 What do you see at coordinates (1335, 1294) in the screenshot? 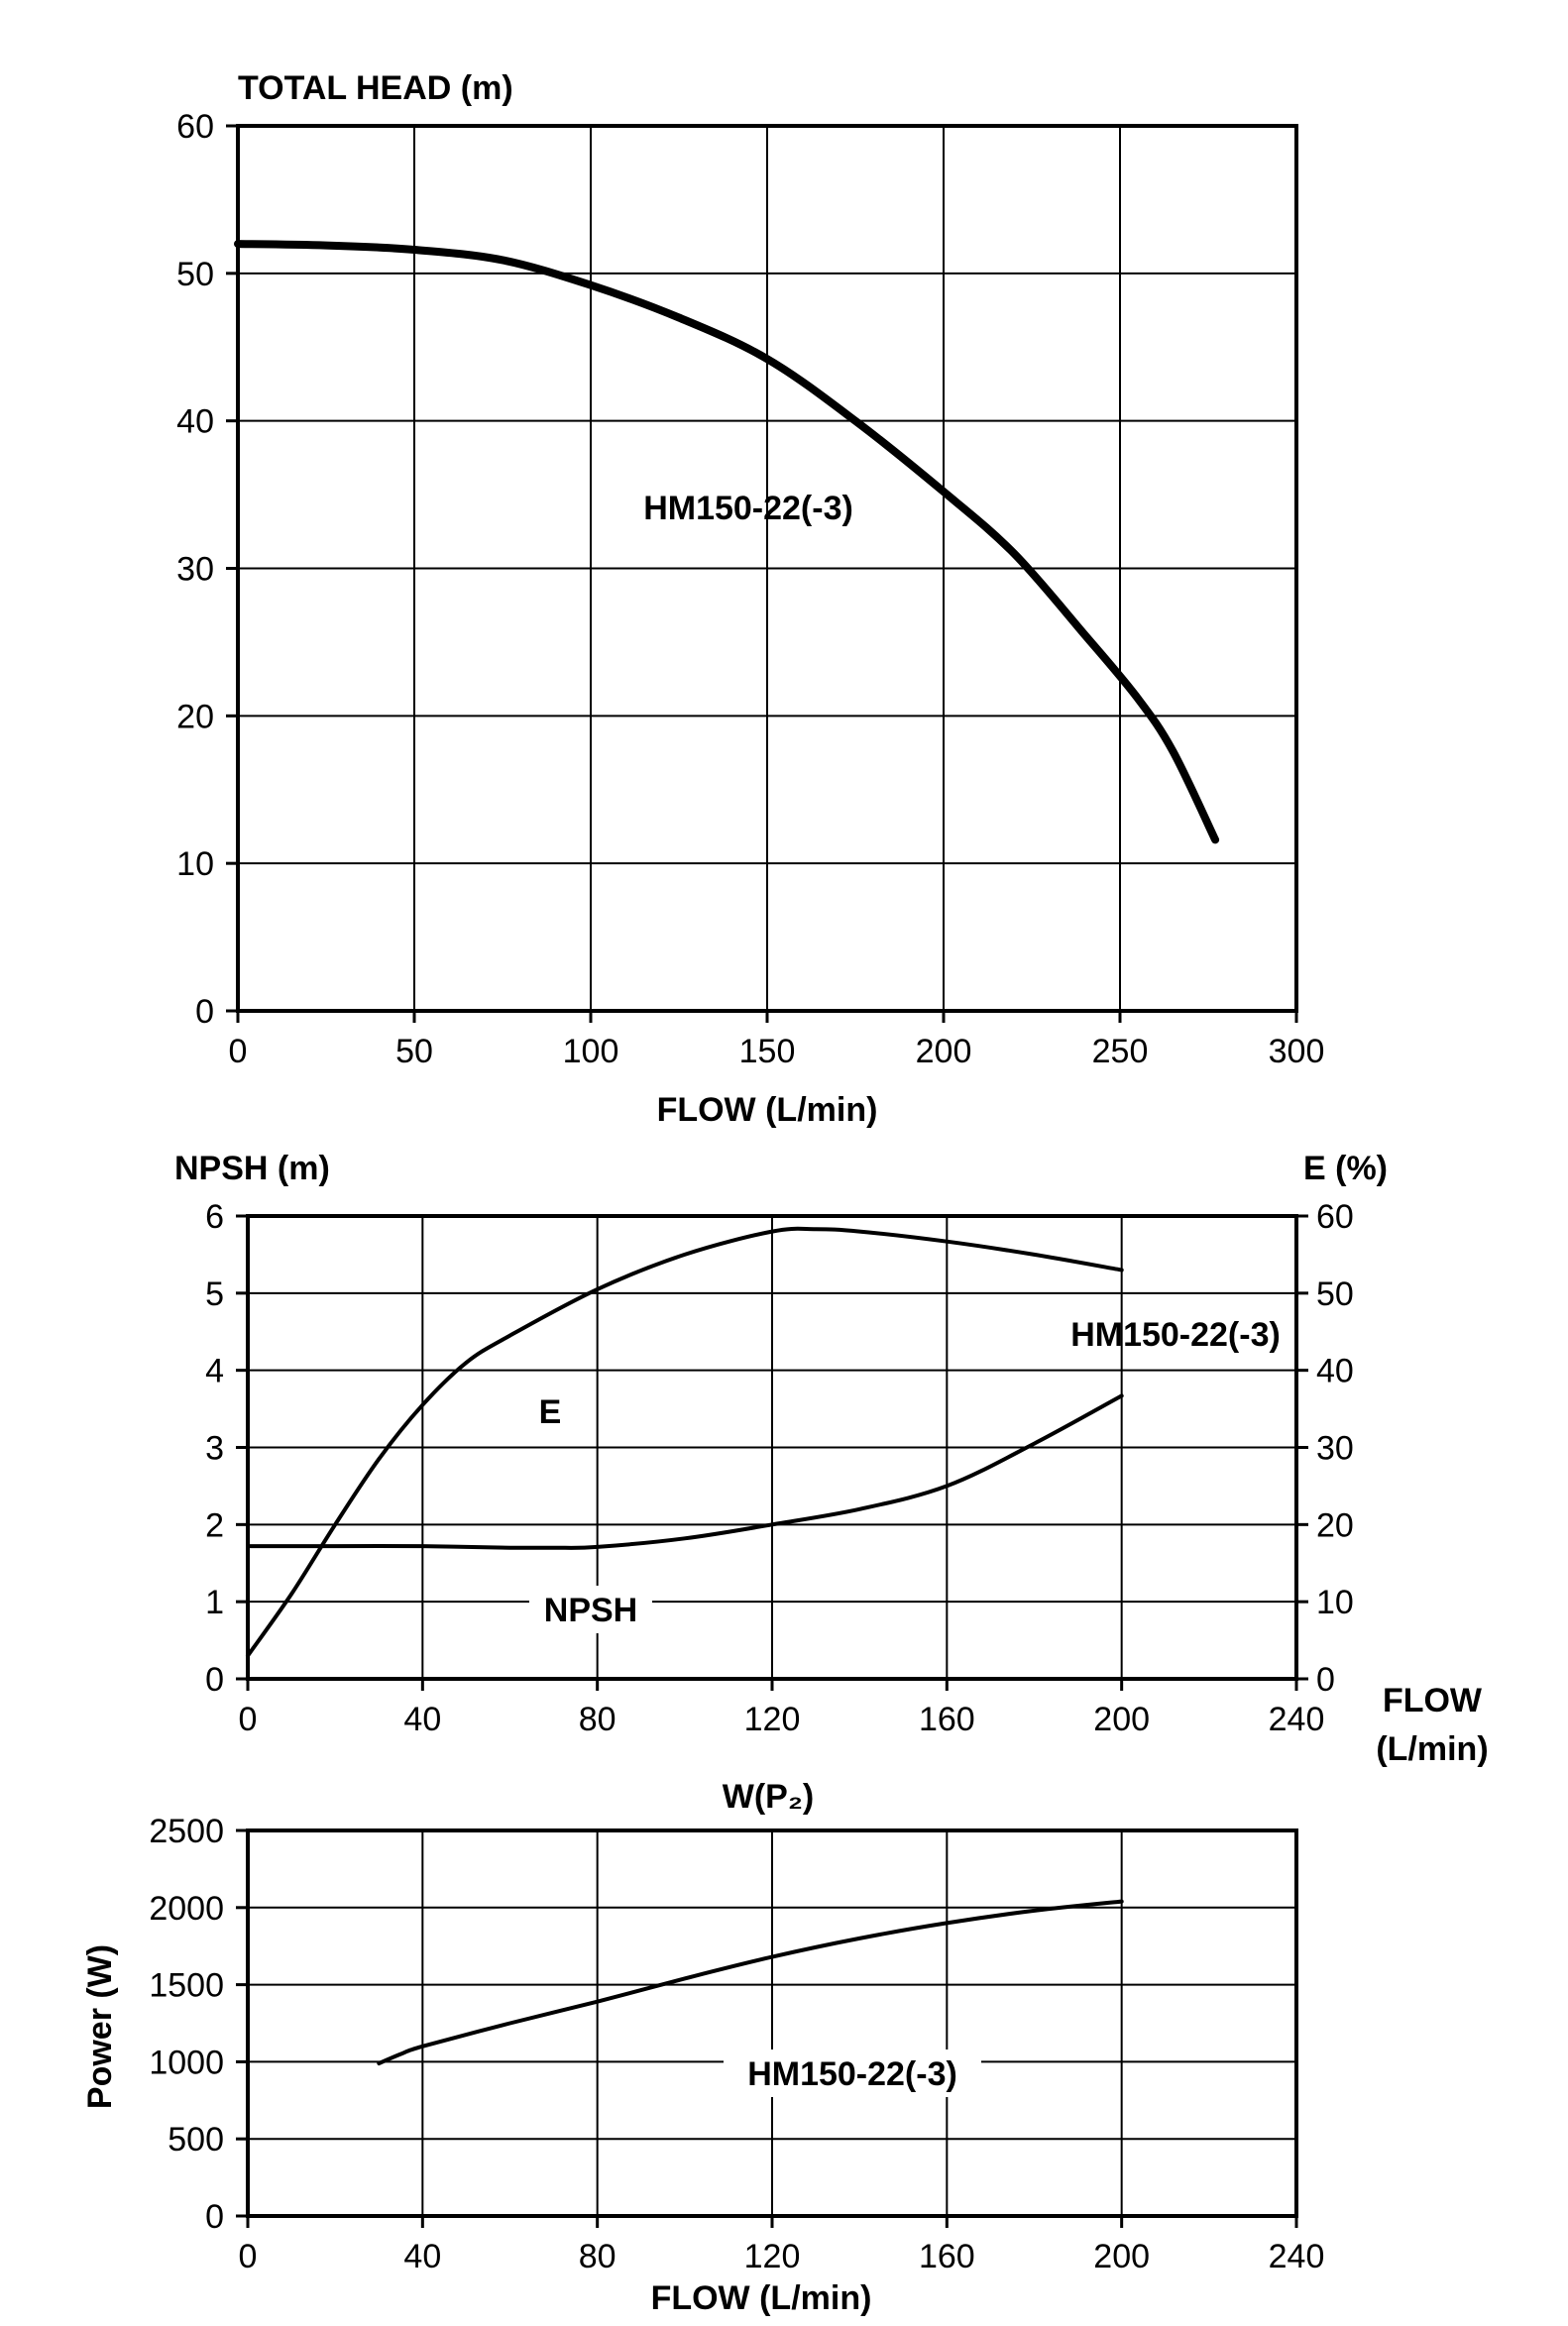
I see `y2-tick-label: 50` at bounding box center [1335, 1294].